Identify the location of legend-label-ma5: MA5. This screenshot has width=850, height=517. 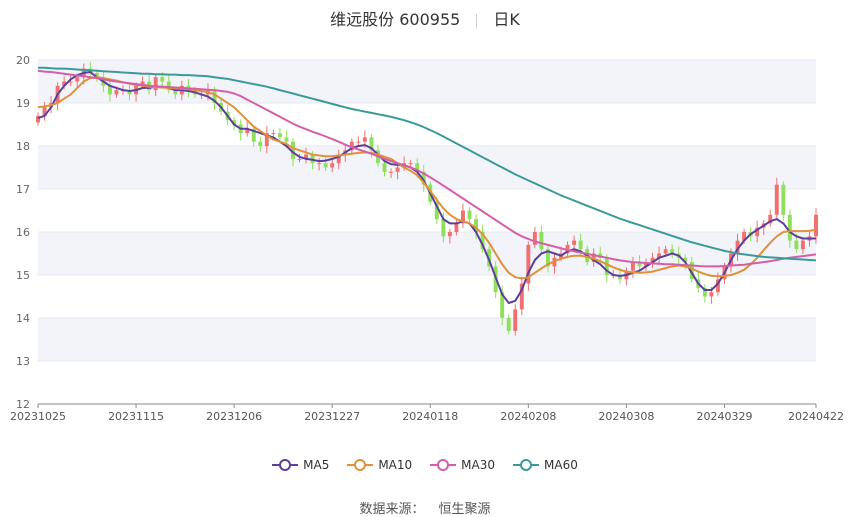
(316, 465).